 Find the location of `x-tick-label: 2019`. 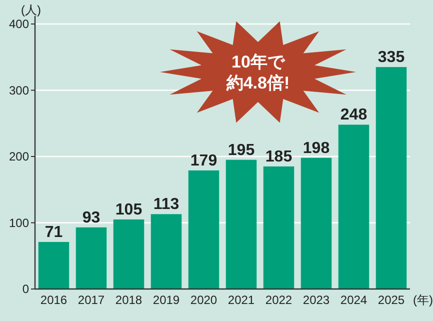

x-tick-label: 2019 is located at coordinates (166, 300).